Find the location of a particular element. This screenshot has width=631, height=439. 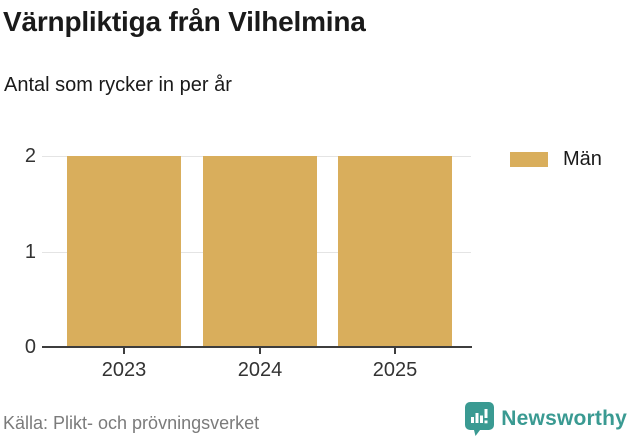

legend-swatch-man is located at coordinates (529, 159).